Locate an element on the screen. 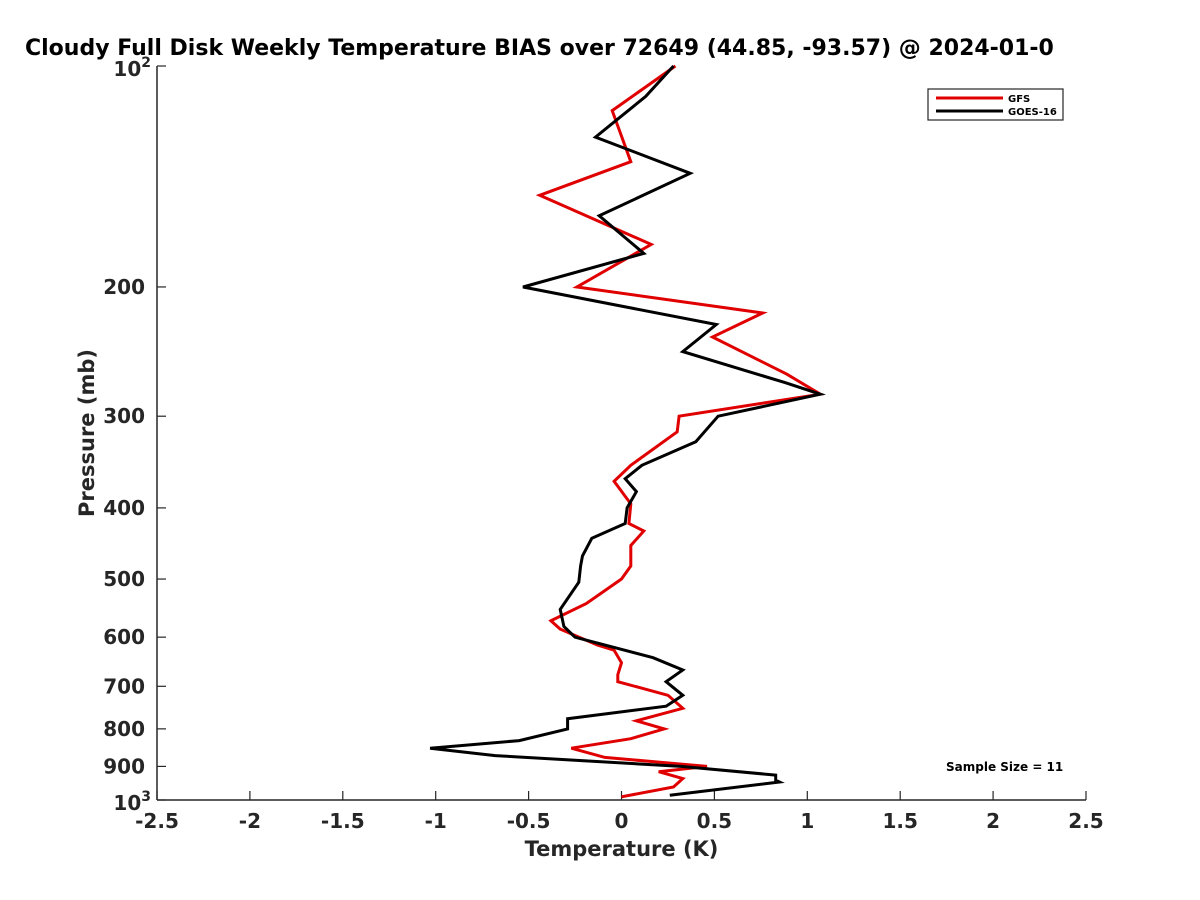  y-tick-label: 200 is located at coordinates (124, 287).